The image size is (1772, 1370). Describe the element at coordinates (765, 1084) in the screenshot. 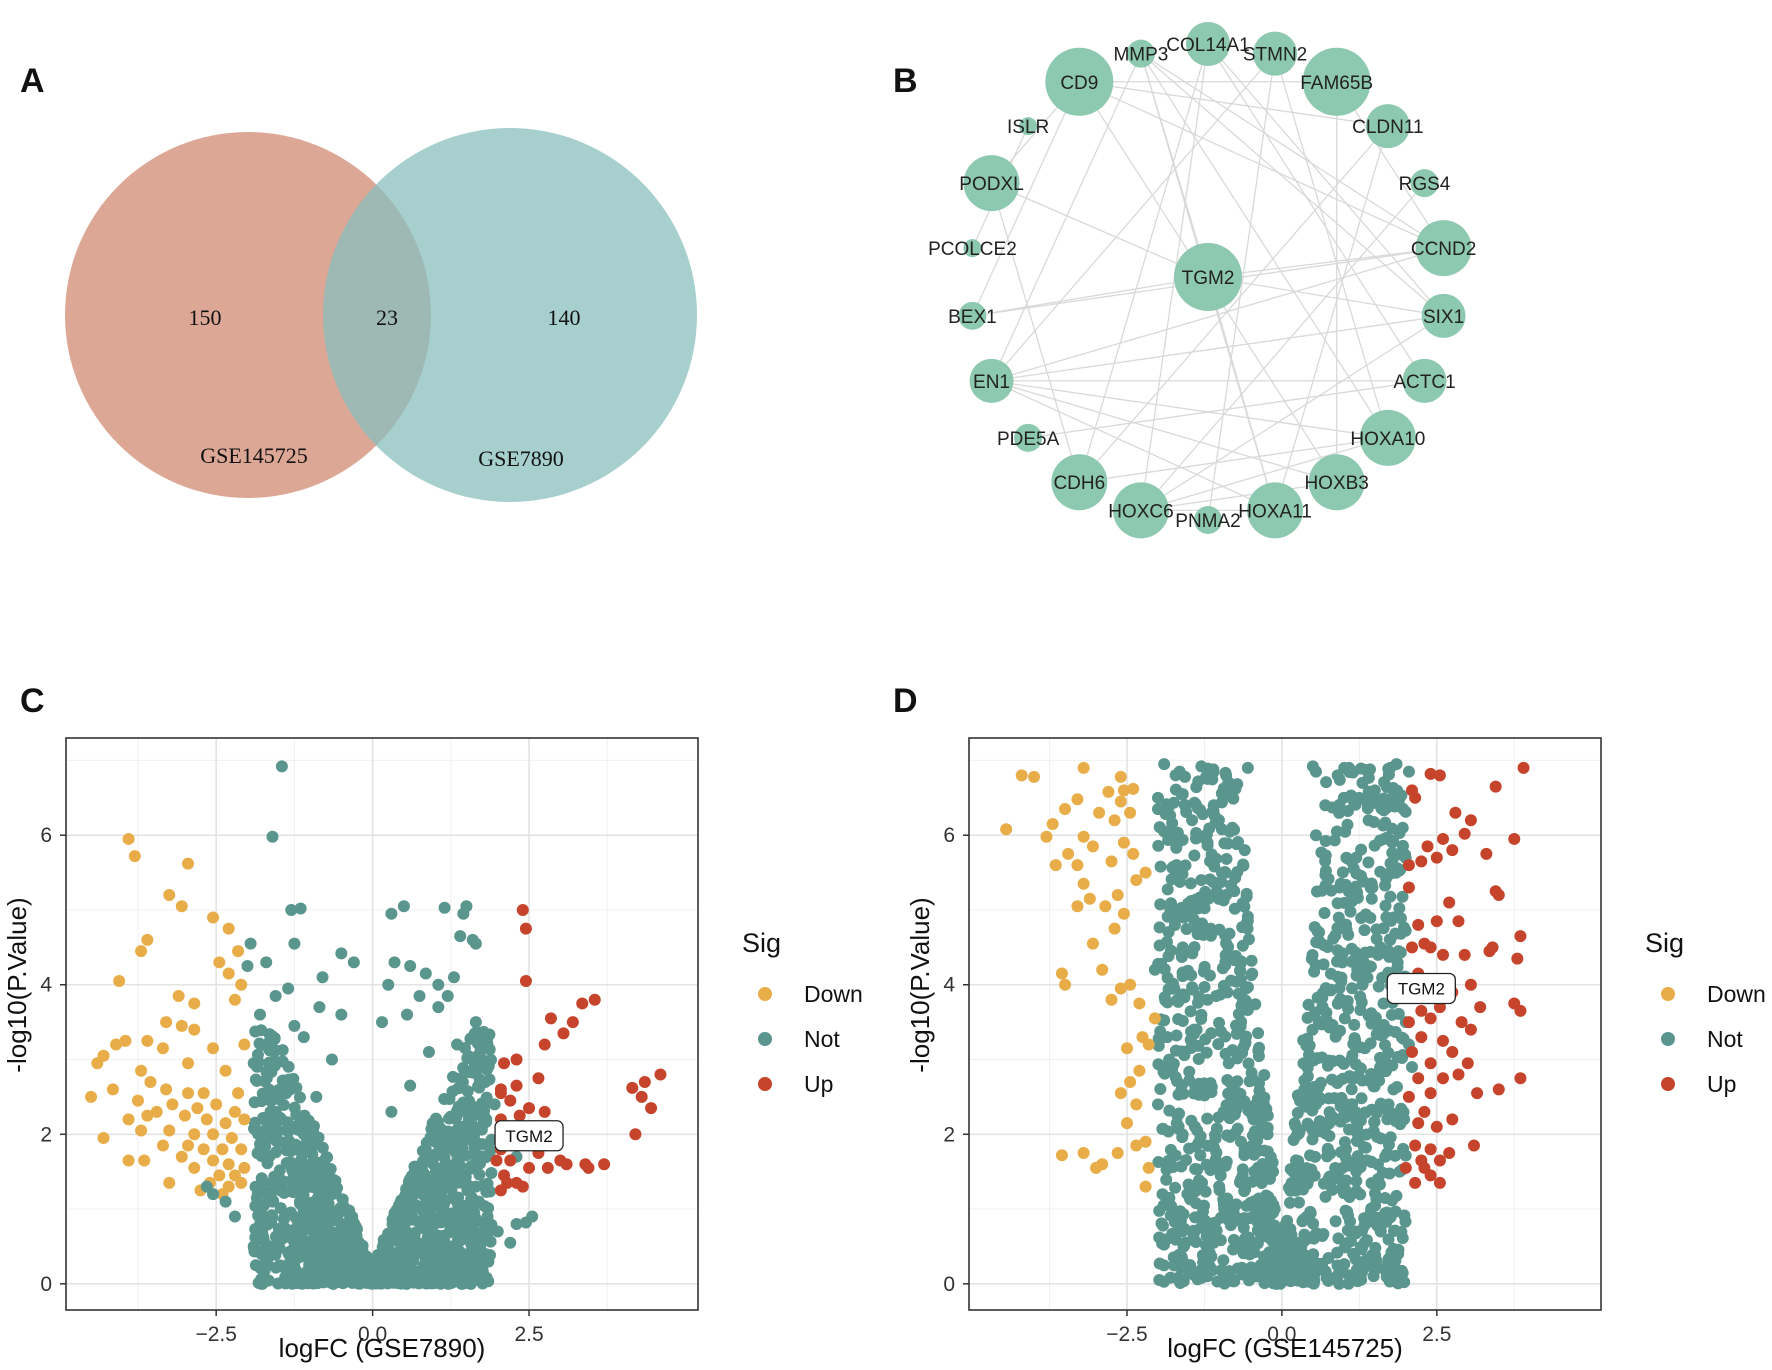

I see `legend-key-up-c` at that location.